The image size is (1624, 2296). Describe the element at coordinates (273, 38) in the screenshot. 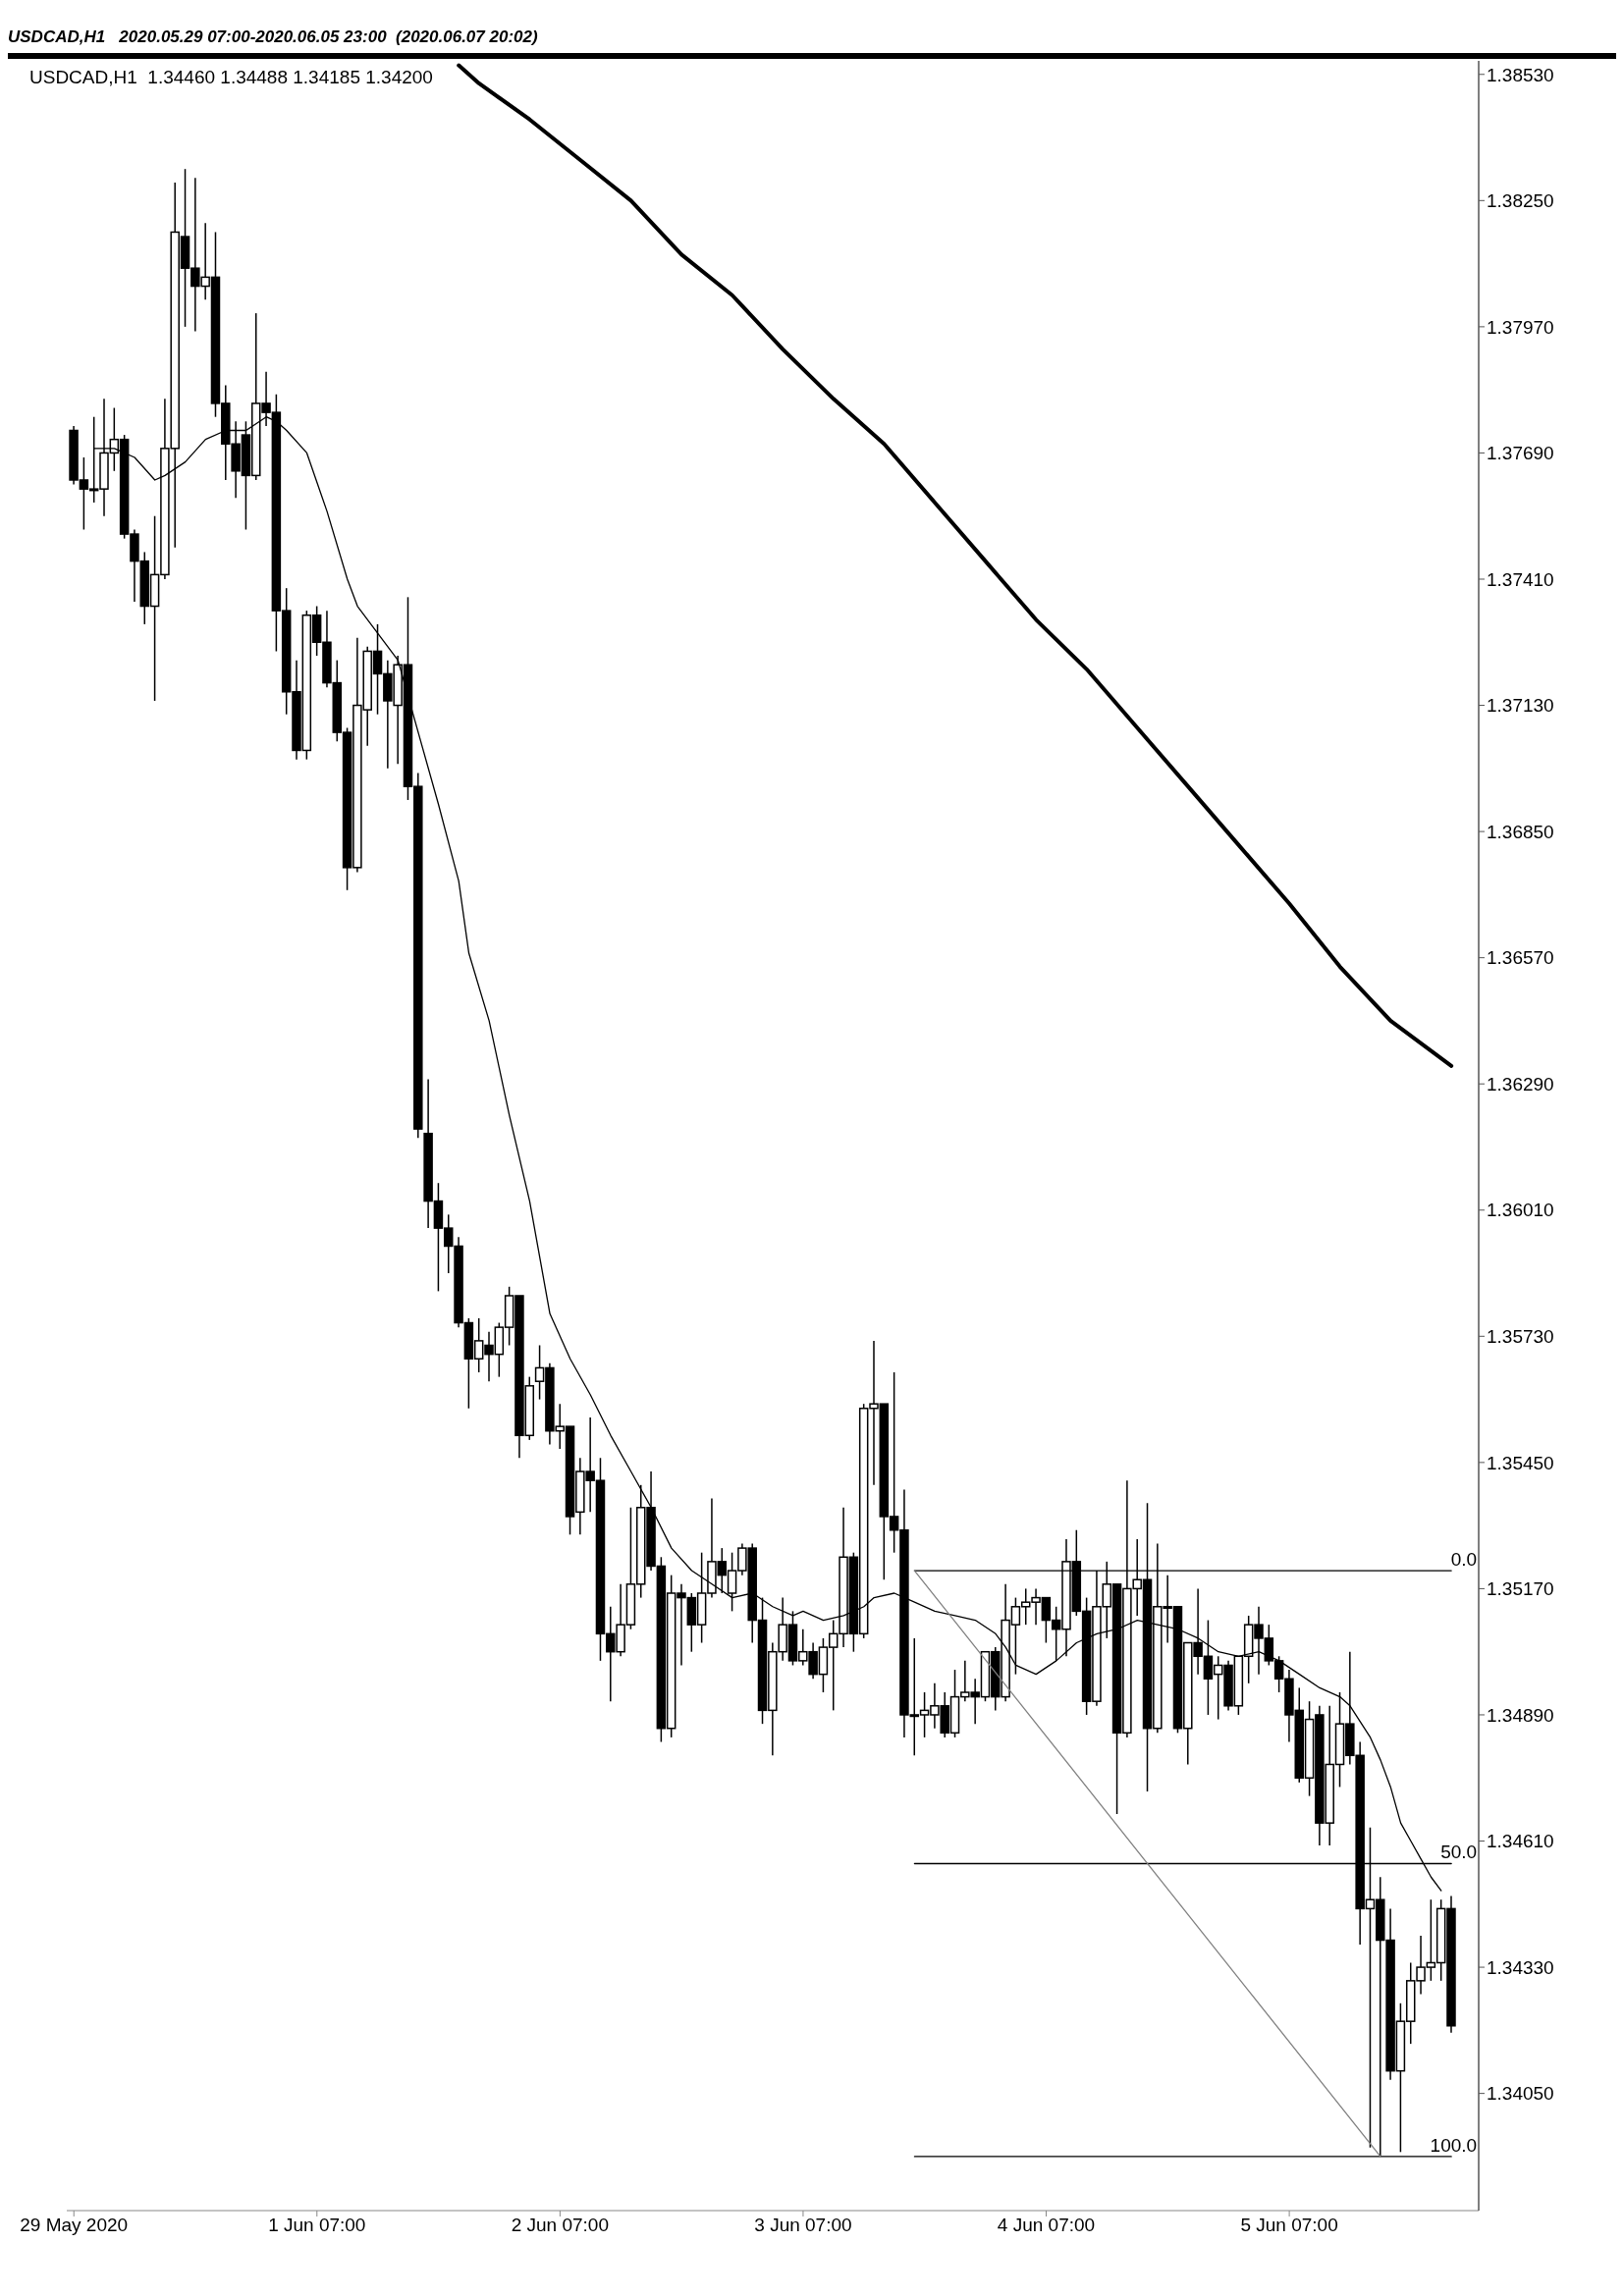

I see `chart-title: USDCAD,H1 2020.05.29 07:00-2020.06.05 23:00 (2020.06.07 20:02)` at that location.